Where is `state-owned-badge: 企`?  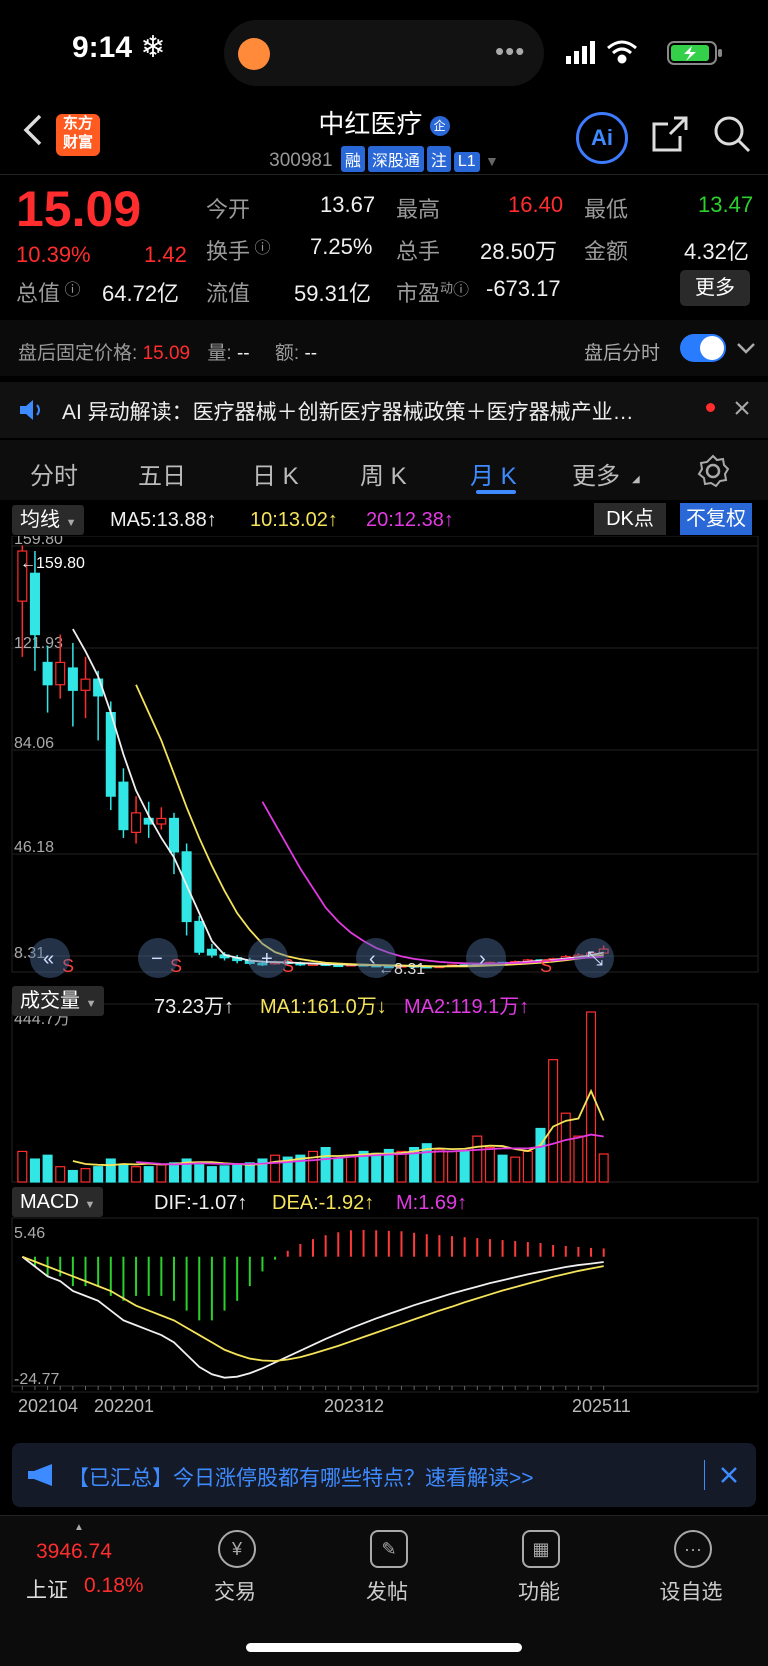
state-owned-badge: 企 is located at coordinates (439, 126).